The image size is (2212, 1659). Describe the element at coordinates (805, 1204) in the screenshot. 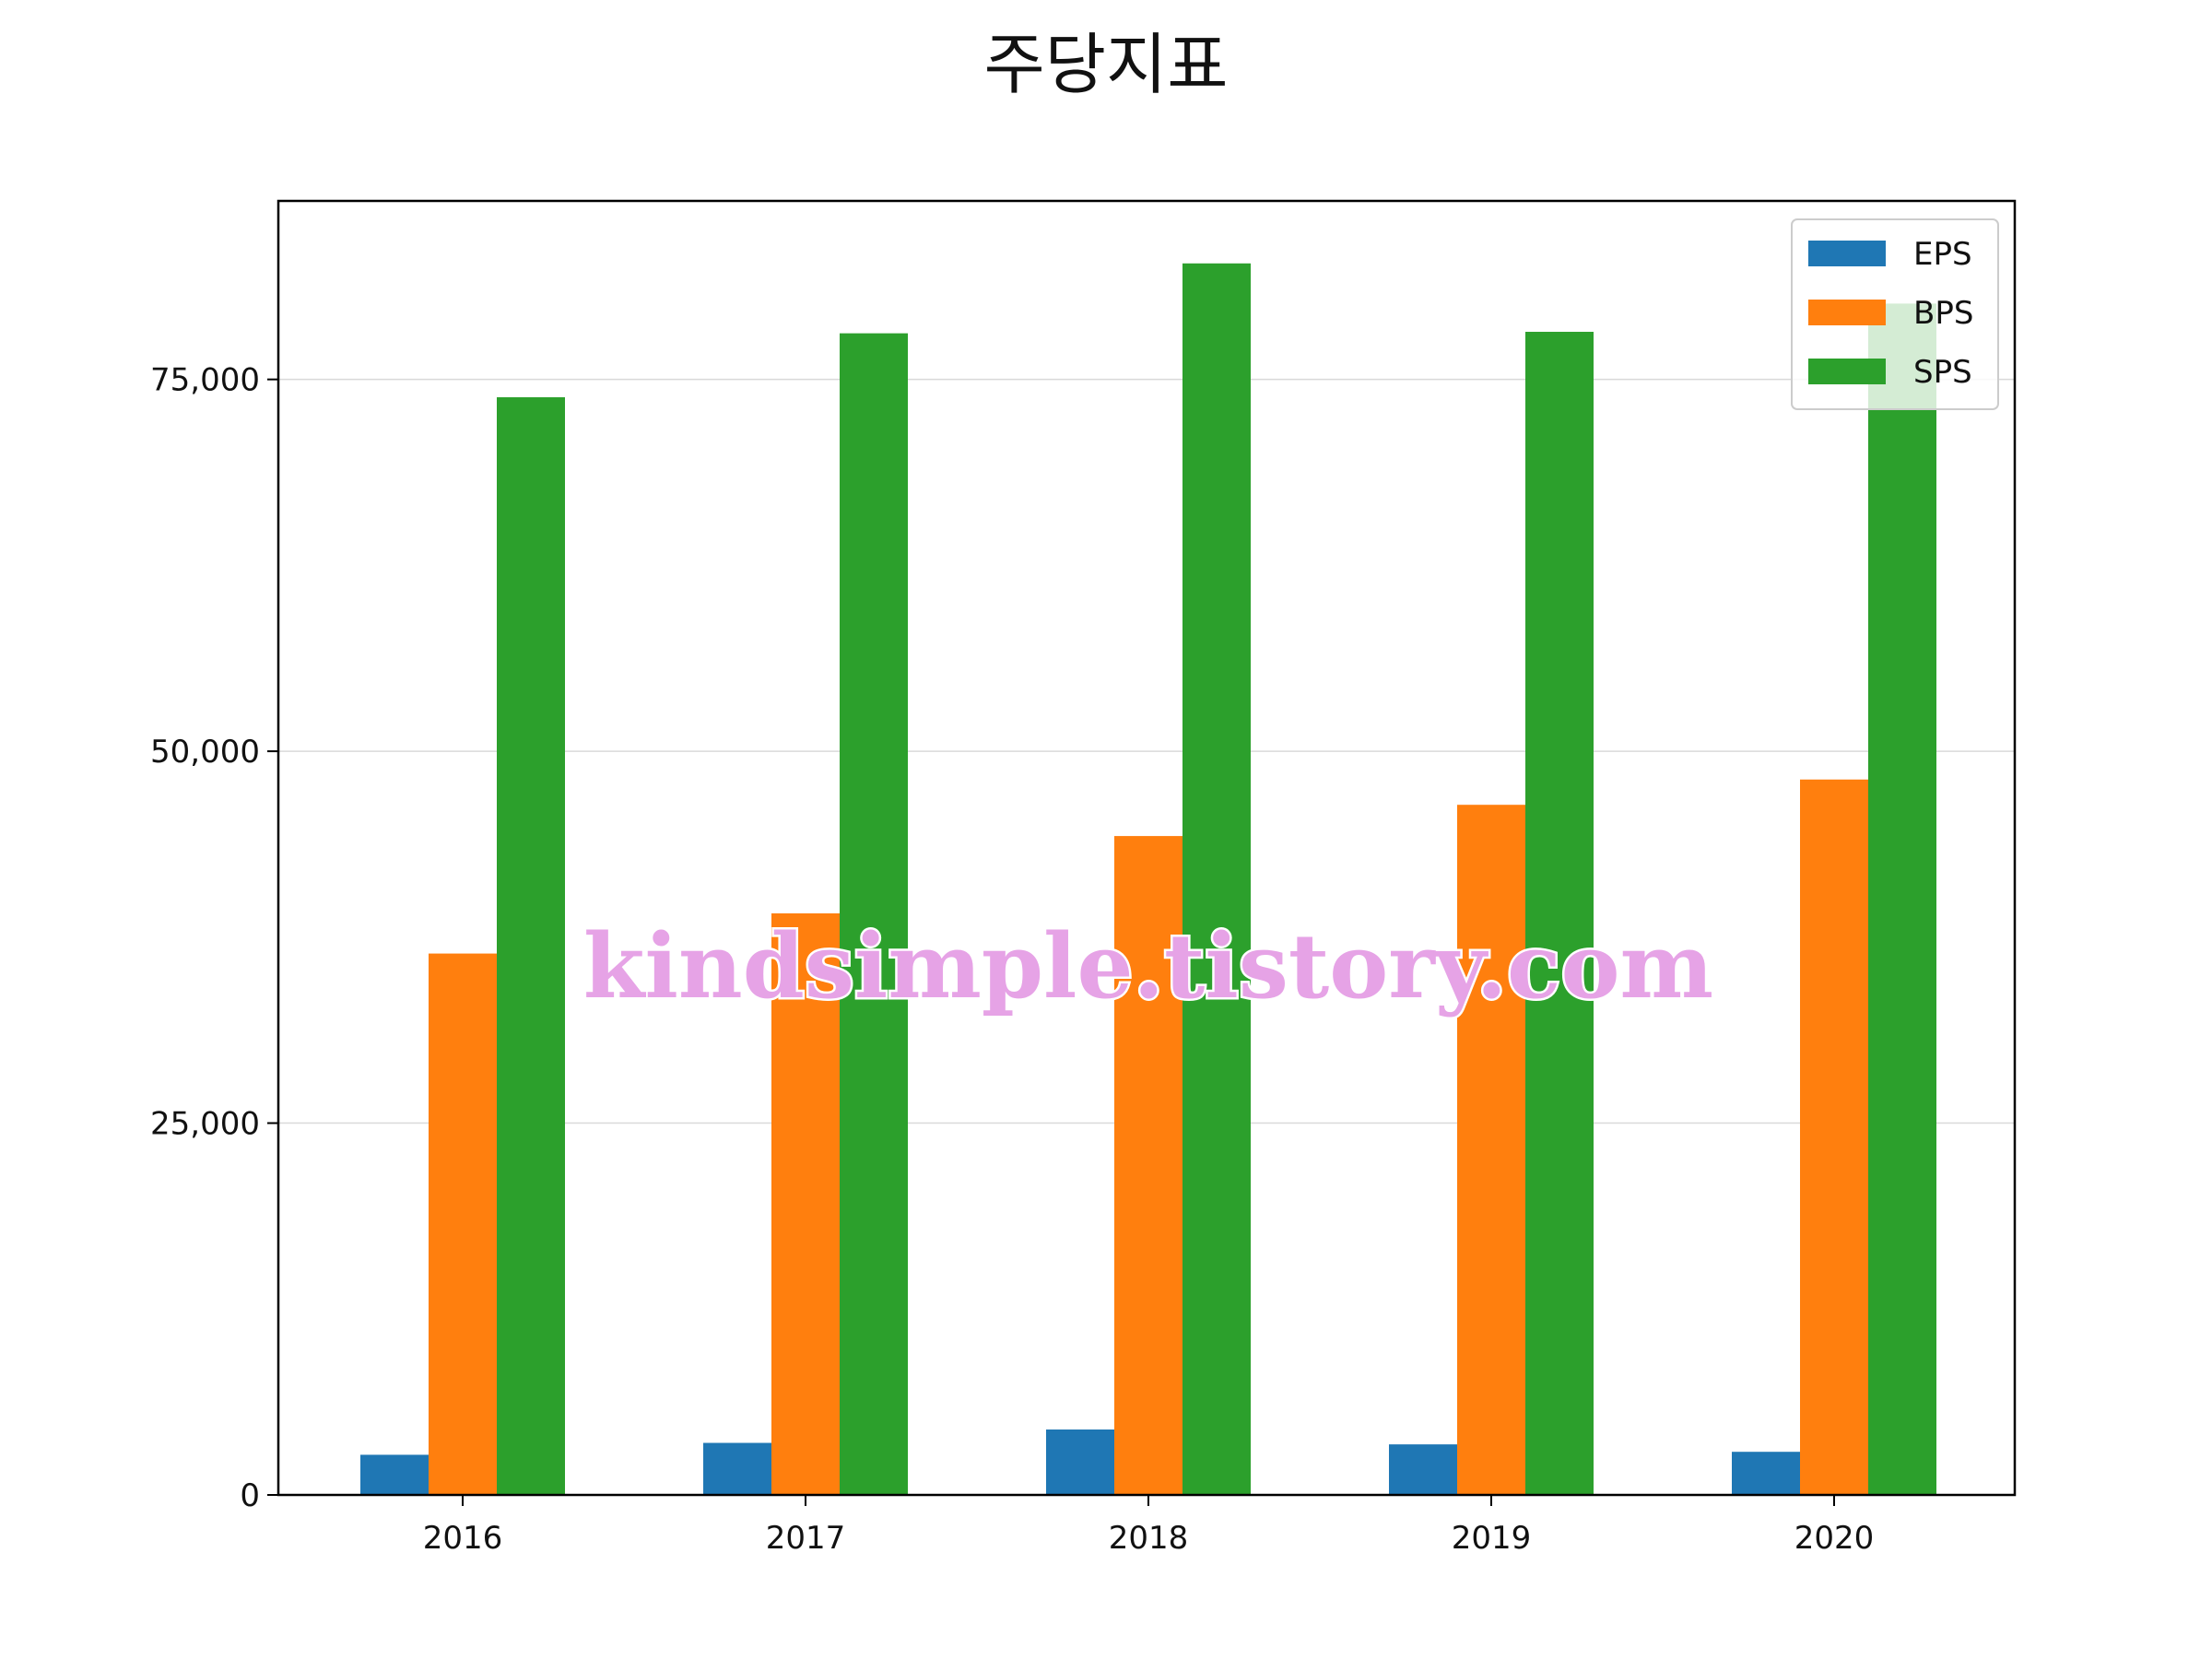

I see `bar-bps-2017` at that location.